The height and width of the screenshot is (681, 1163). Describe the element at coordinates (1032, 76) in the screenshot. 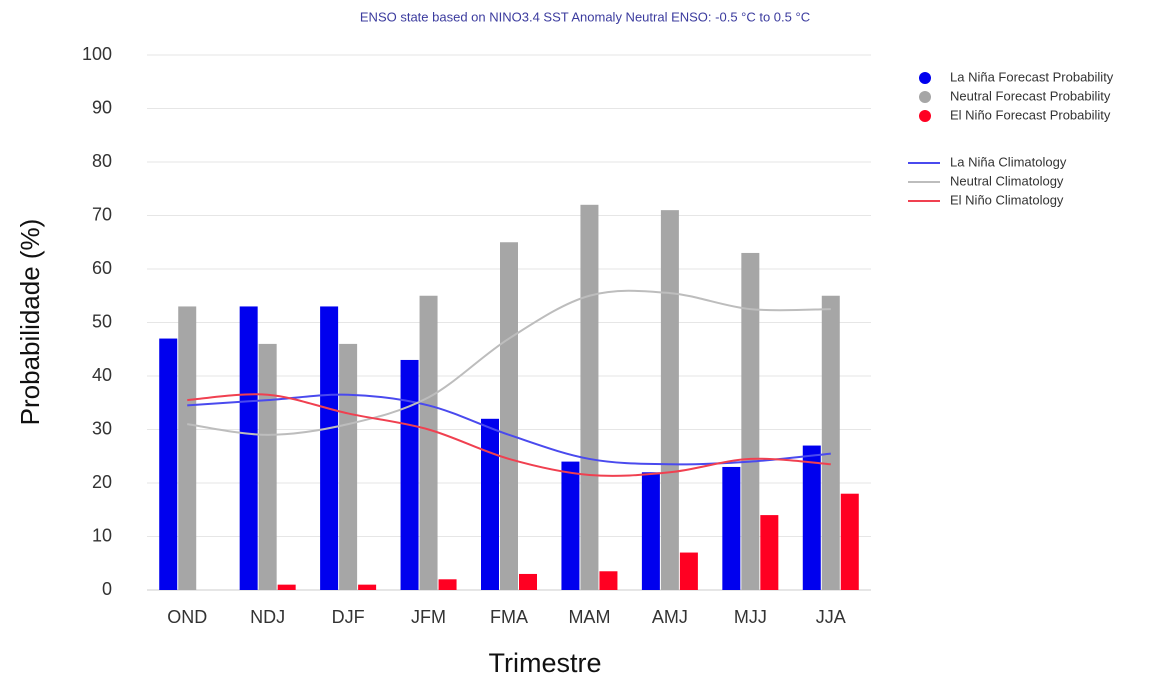

I see `legend-label: La Niña Forecast Probability` at that location.